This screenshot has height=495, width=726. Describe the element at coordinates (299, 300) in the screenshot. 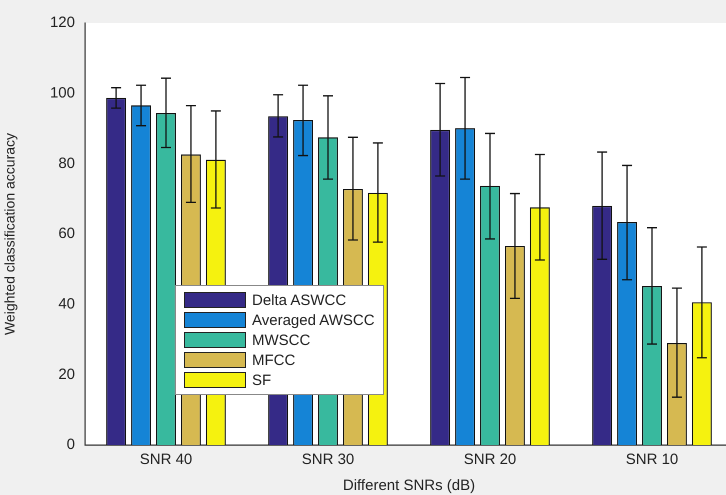

I see `legend-label: Delta ASWCC` at that location.